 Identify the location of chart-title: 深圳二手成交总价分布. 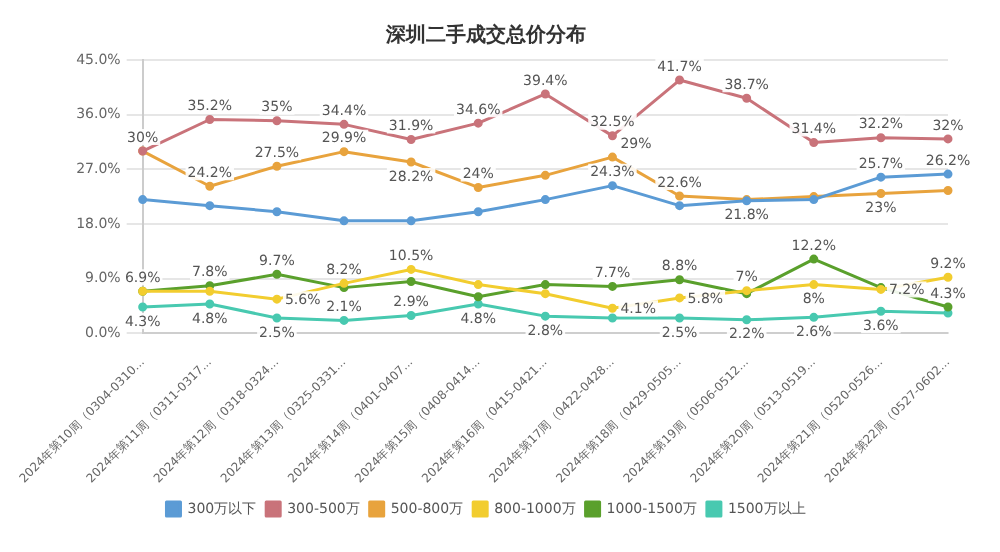
(485, 35).